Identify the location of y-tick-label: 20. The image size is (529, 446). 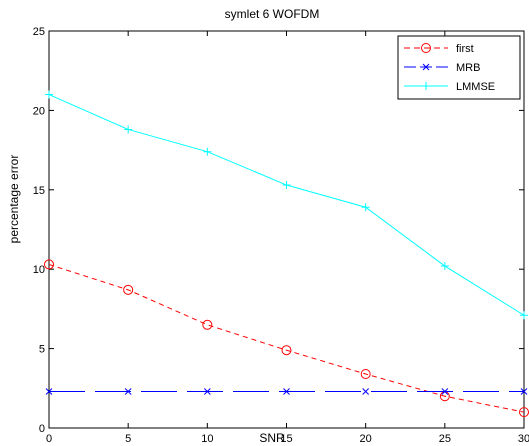
(39, 111).